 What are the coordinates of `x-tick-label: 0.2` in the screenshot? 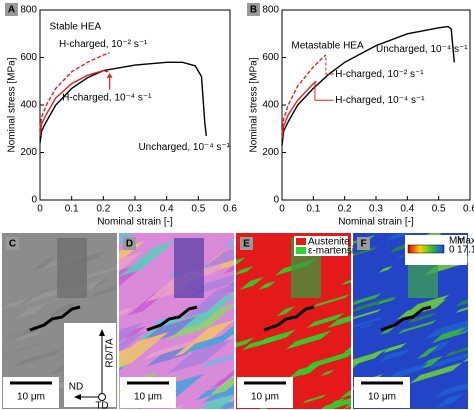 It's located at (103, 209).